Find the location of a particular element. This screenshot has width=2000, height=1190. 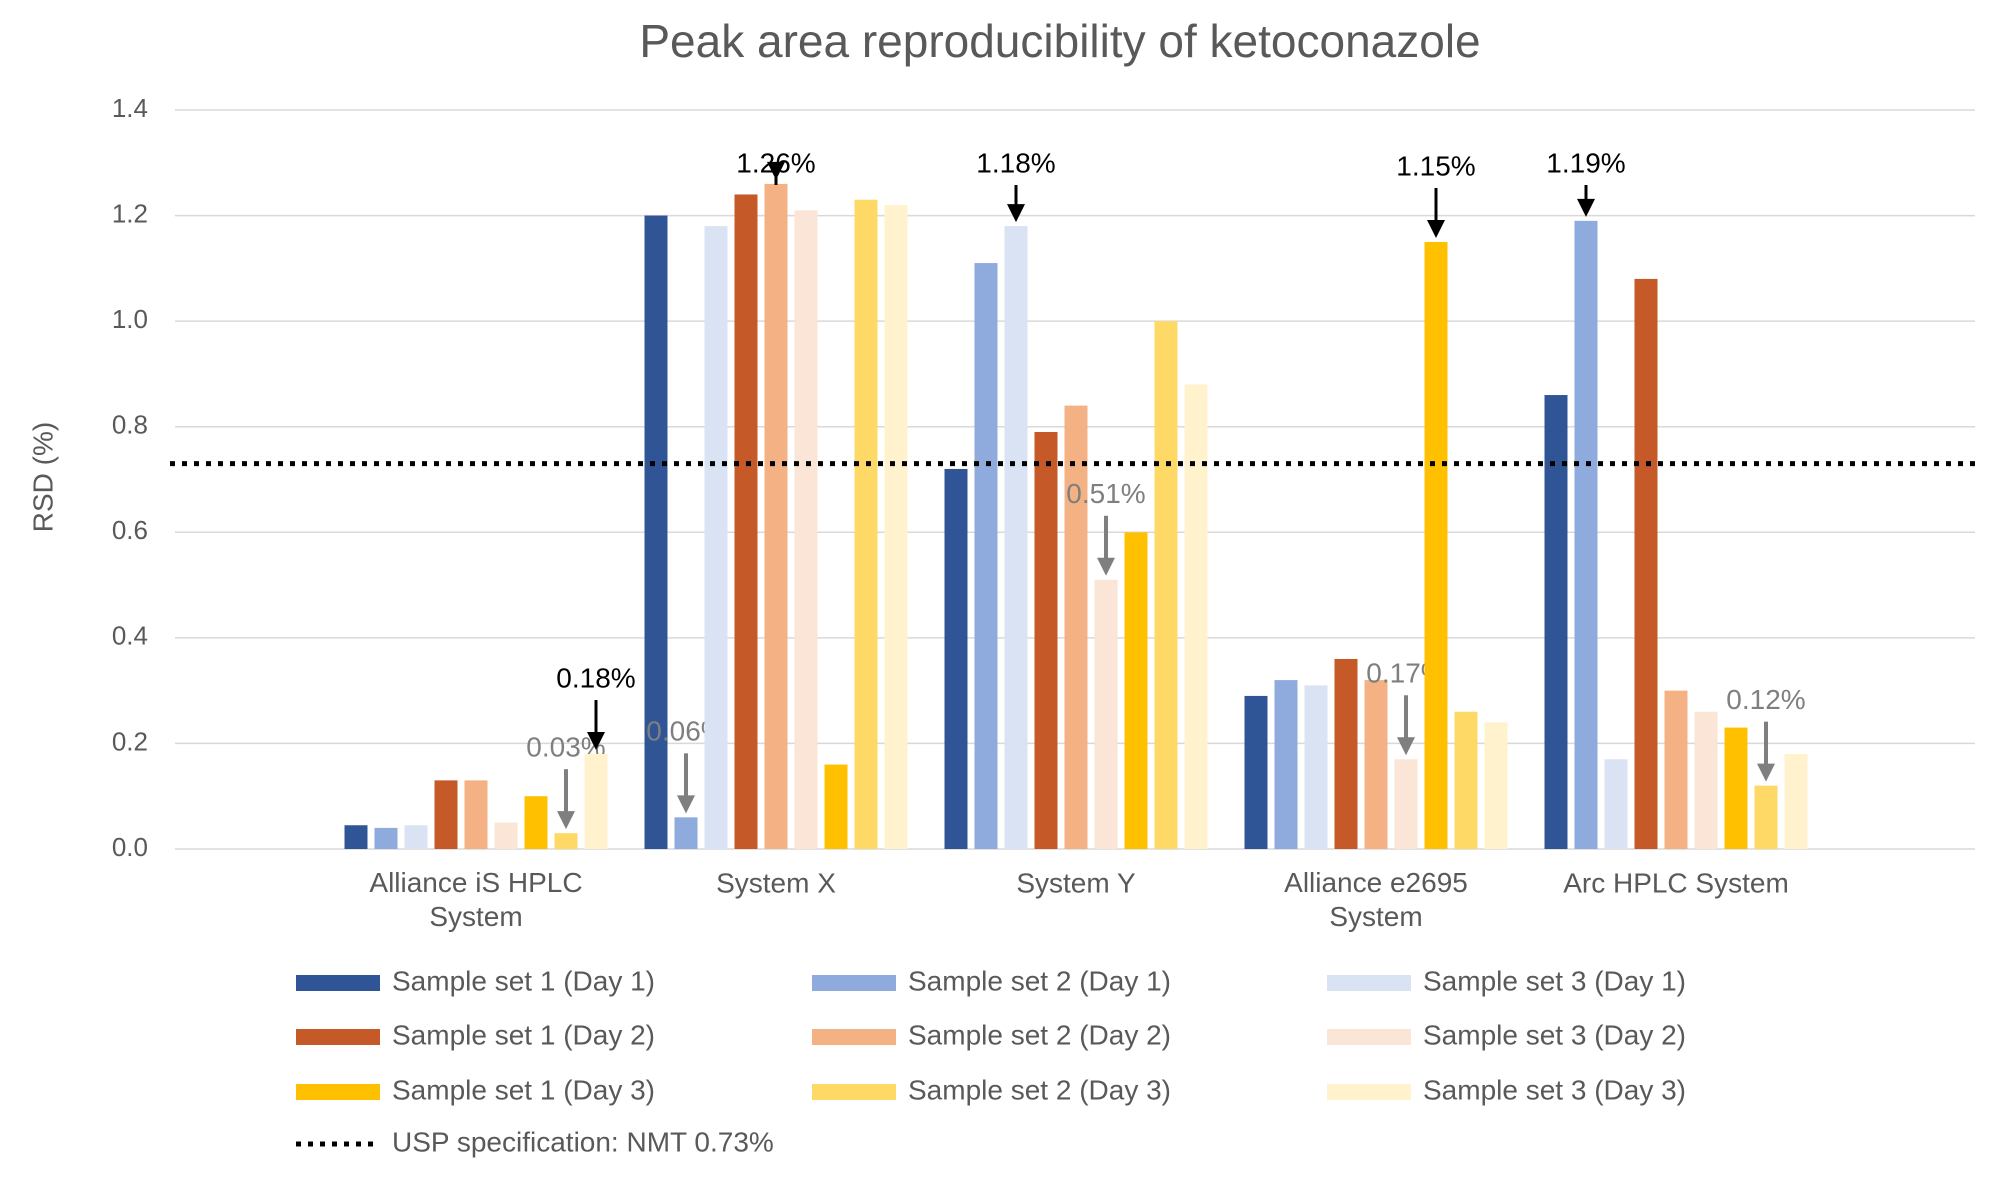

legend-label: Sample set 2 (Day 3) is located at coordinates (1039, 1089).